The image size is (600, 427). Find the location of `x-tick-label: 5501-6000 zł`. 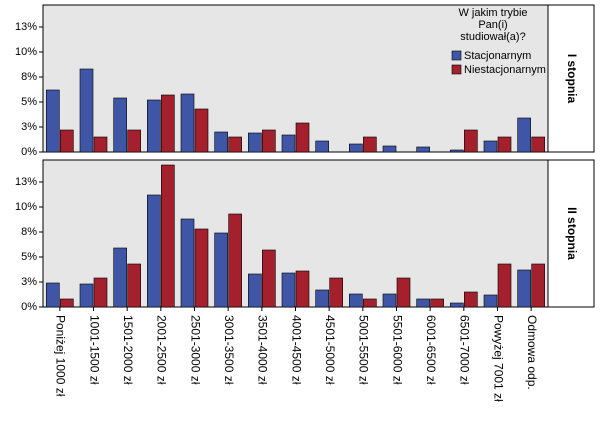

x-tick-label: 5501-6000 zł is located at coordinates (397, 350).